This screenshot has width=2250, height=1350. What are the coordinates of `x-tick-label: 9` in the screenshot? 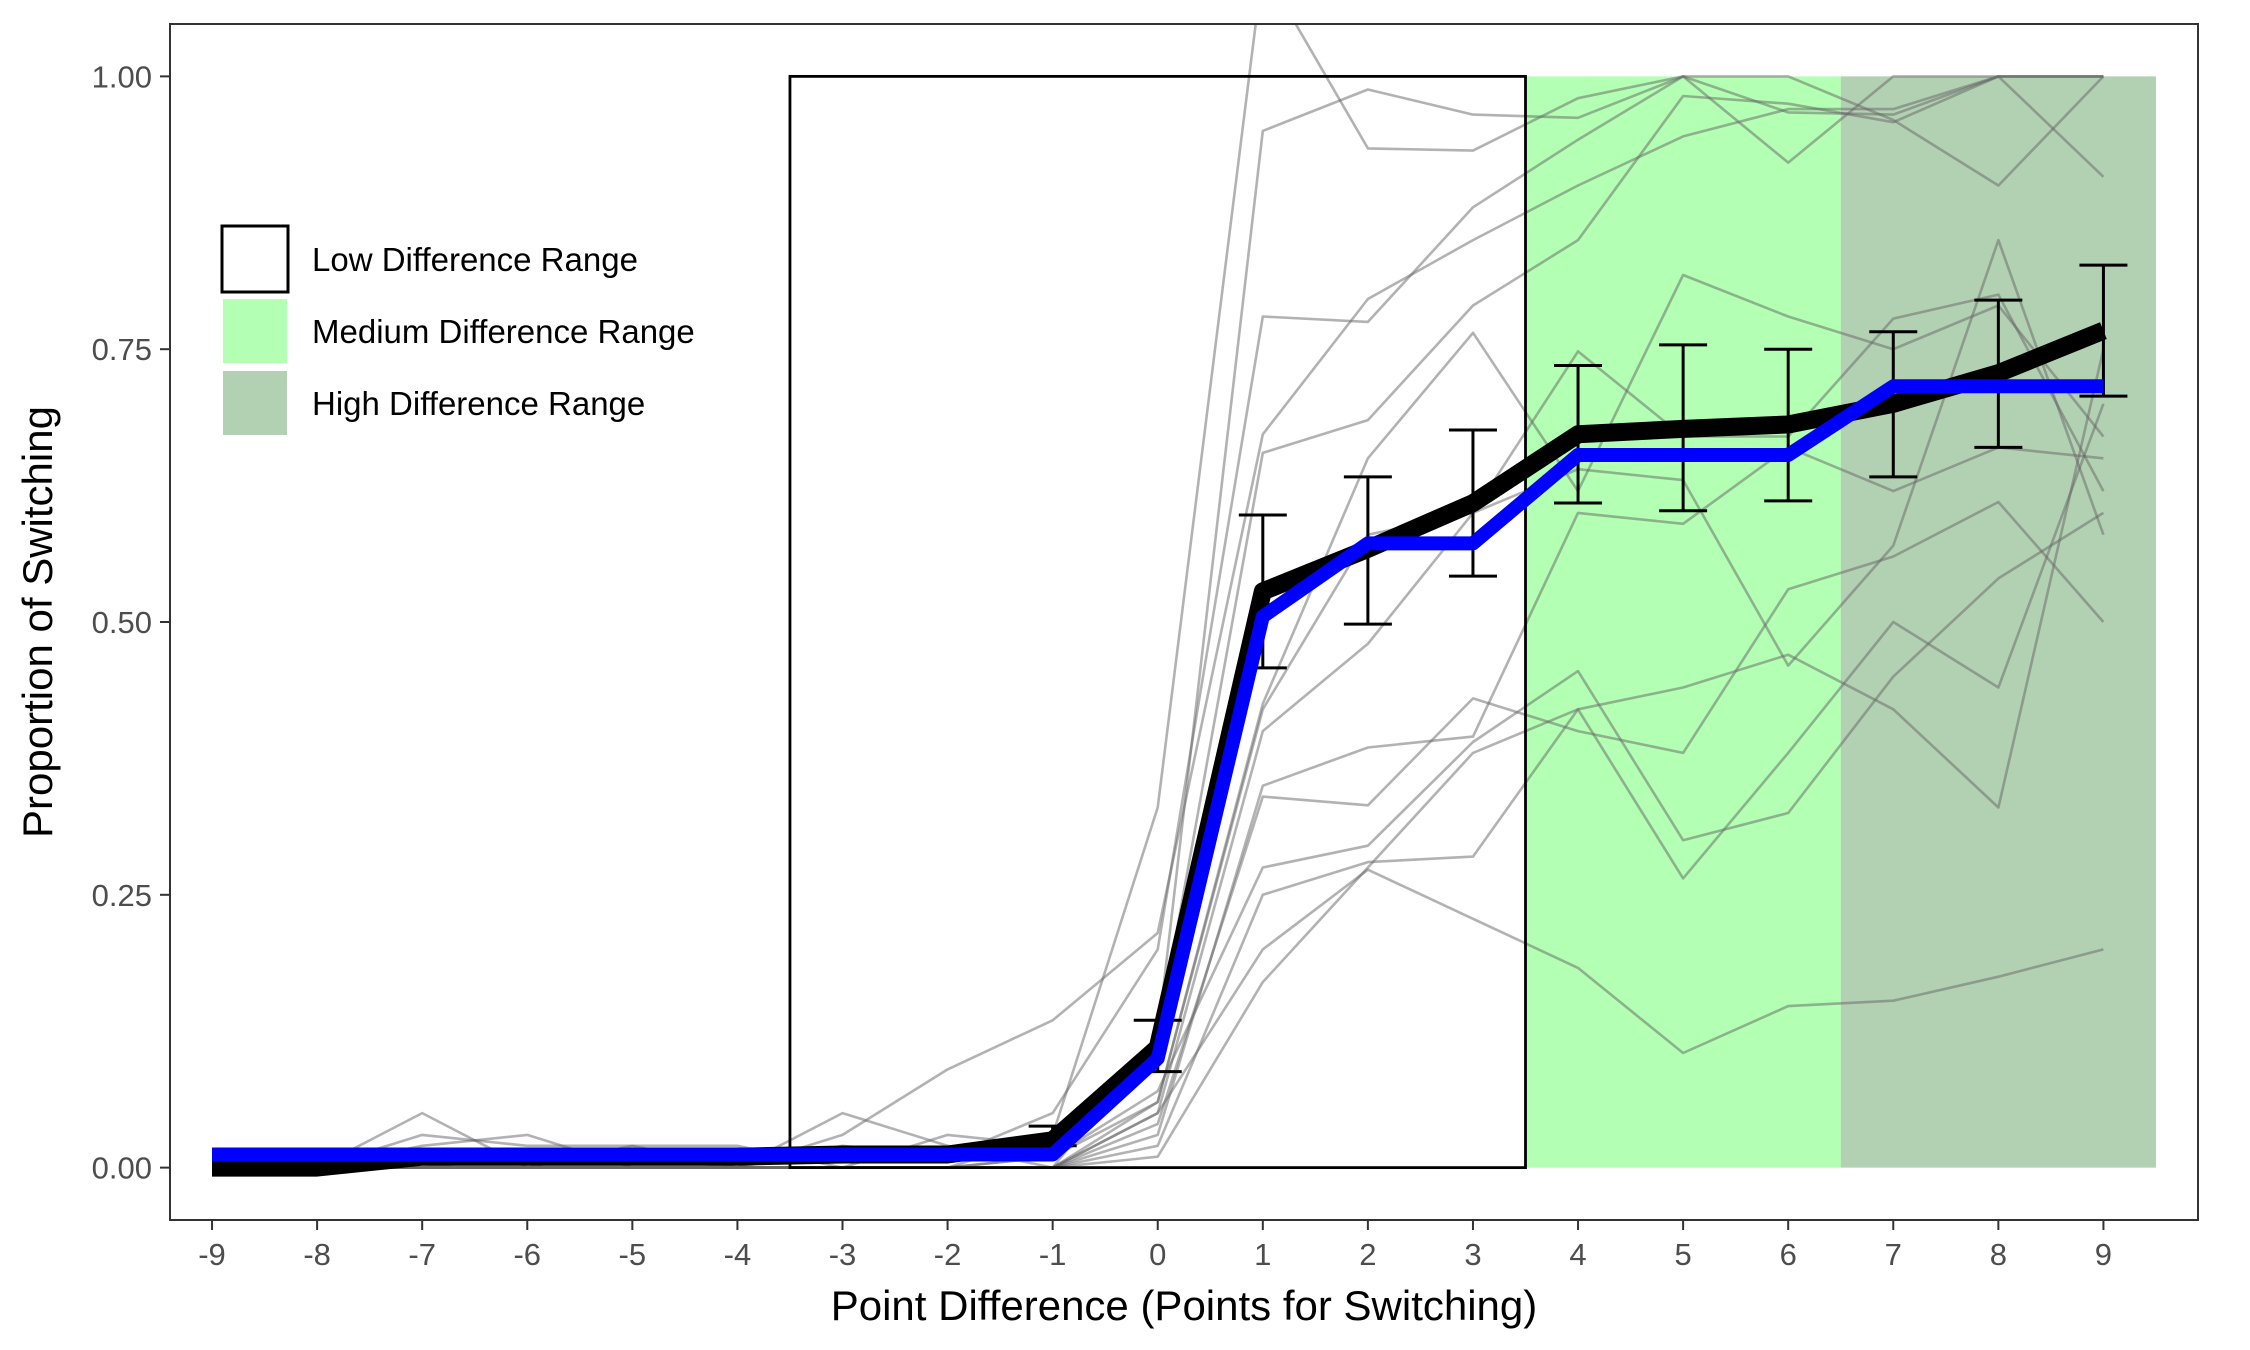 It's located at (2103, 1254).